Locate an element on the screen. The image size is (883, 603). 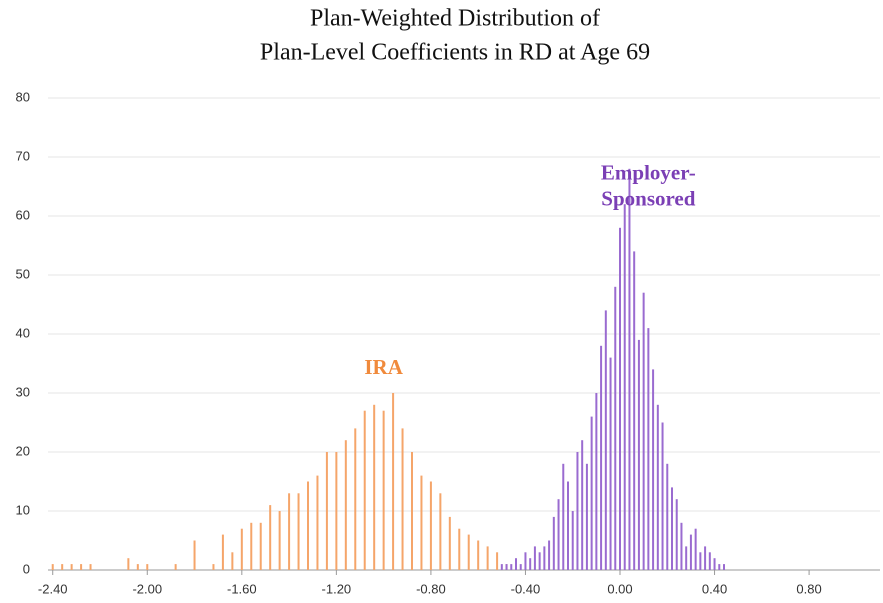
y-tick-label: 80 is located at coordinates (23, 96).